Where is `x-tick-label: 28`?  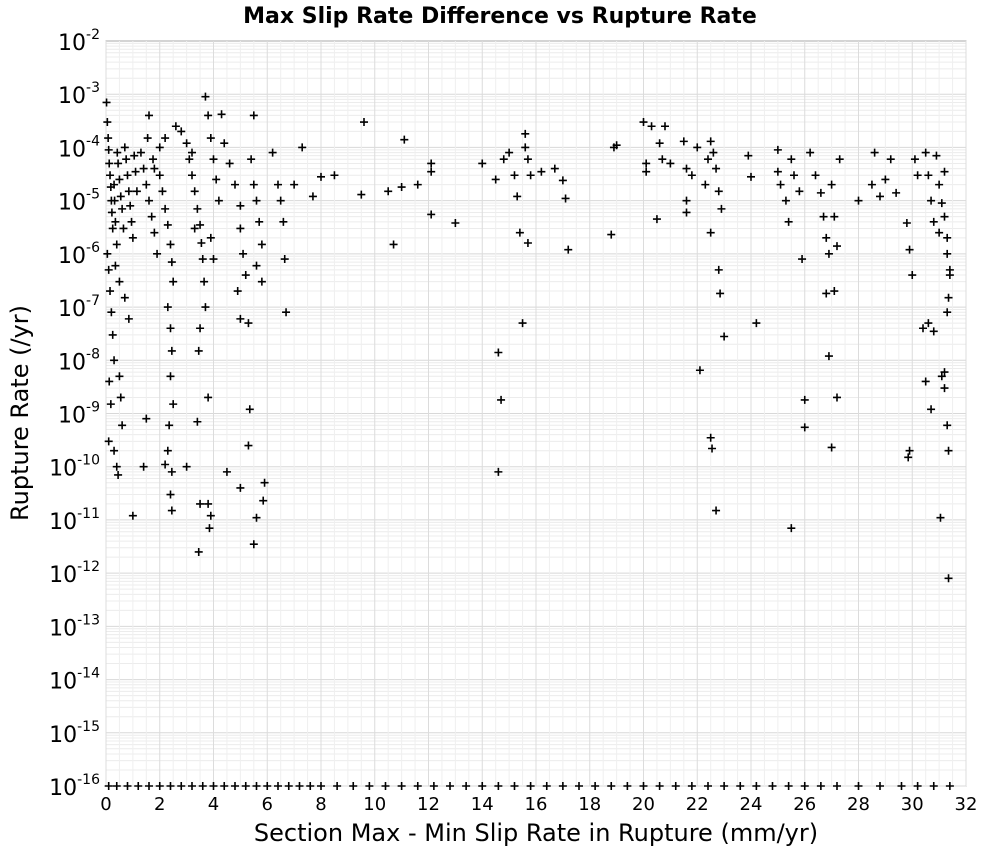
x-tick-label: 28 is located at coordinates (858, 804).